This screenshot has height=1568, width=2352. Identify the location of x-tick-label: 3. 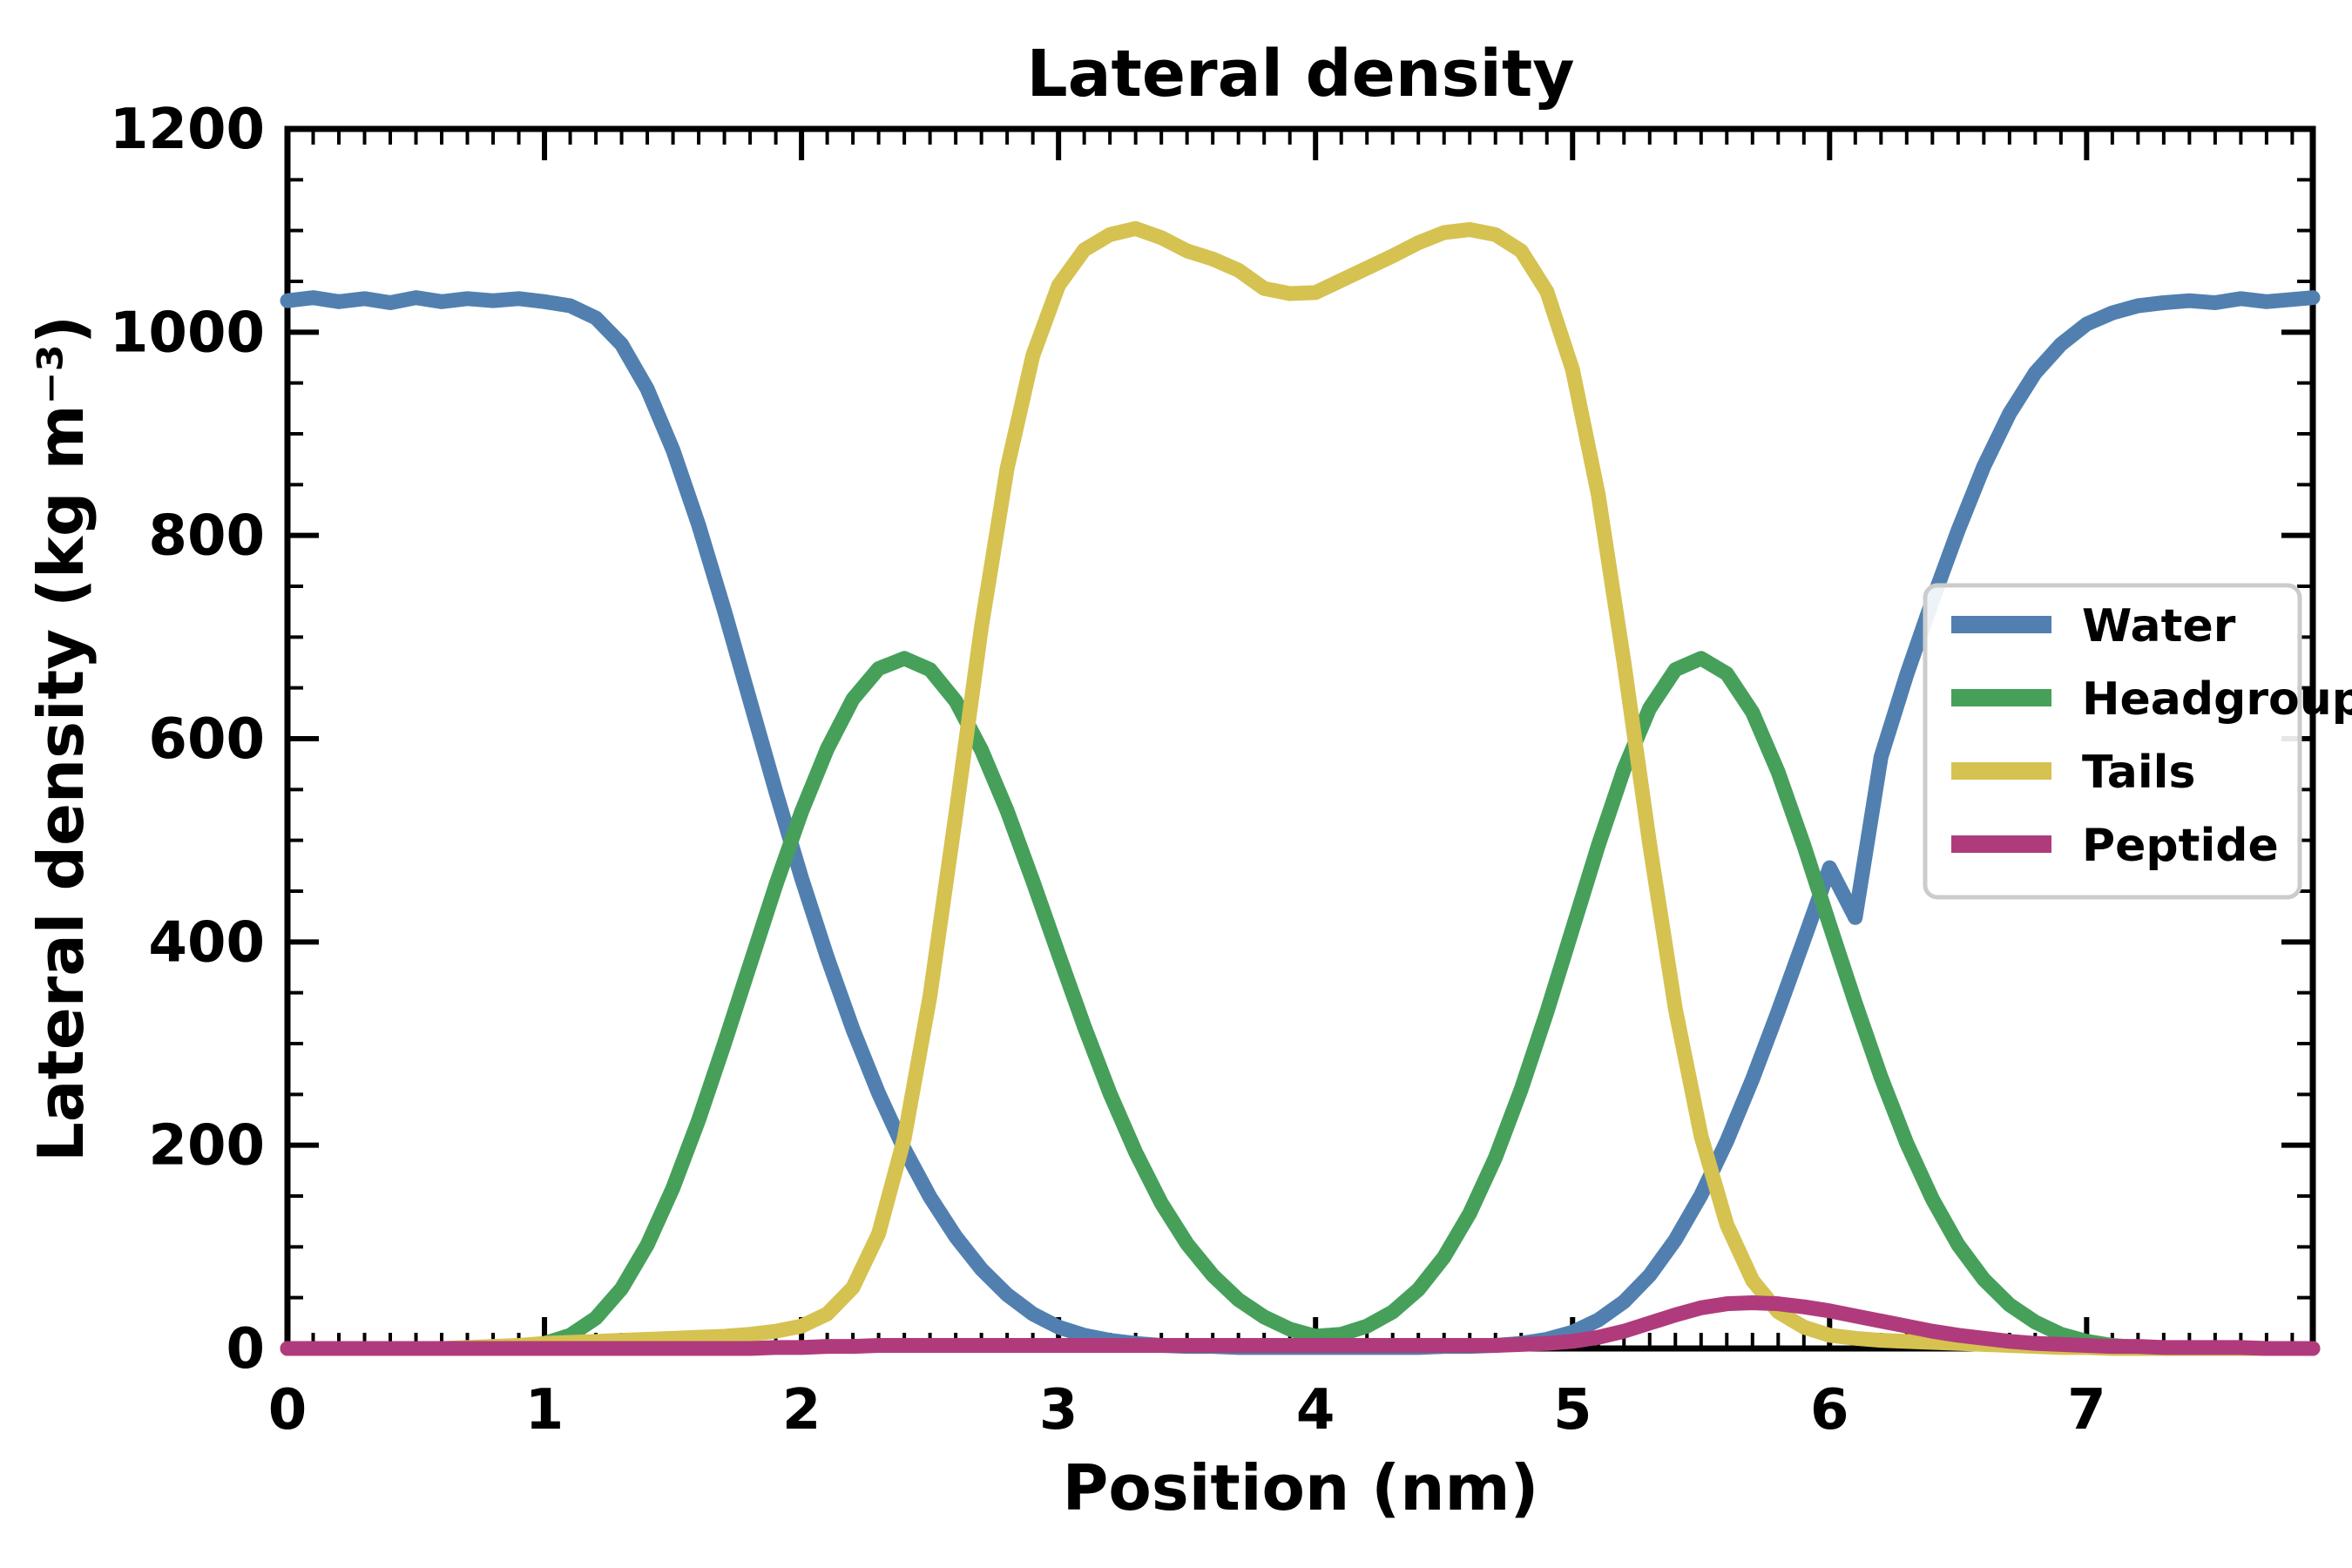
(1058, 1410).